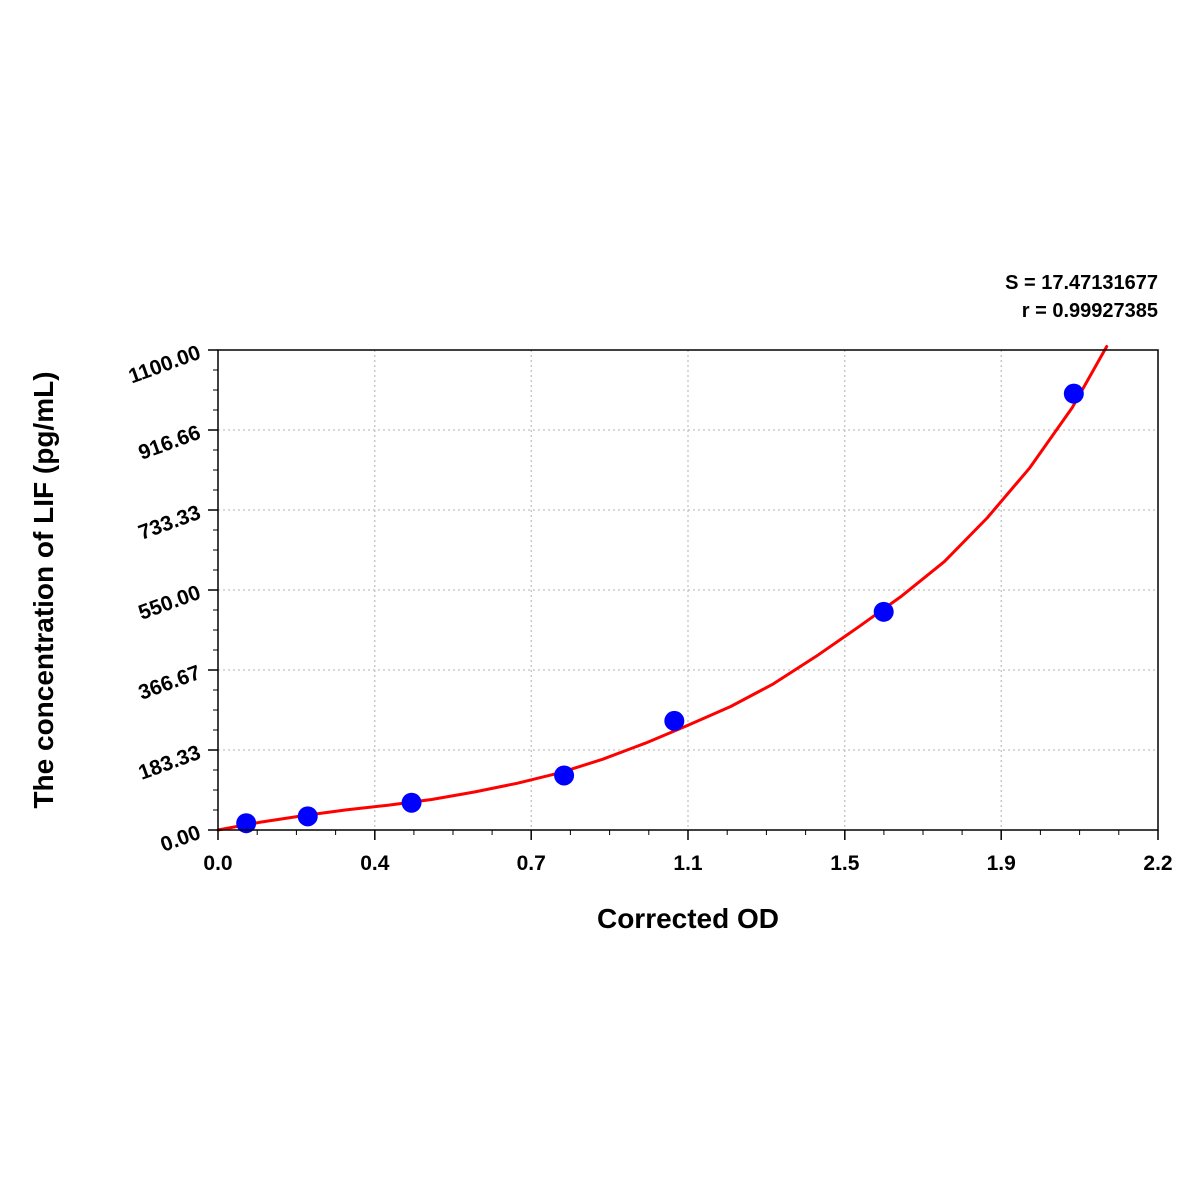 The width and height of the screenshot is (1200, 1200). What do you see at coordinates (531, 863) in the screenshot?
I see `x-tick-label: 0.7` at bounding box center [531, 863].